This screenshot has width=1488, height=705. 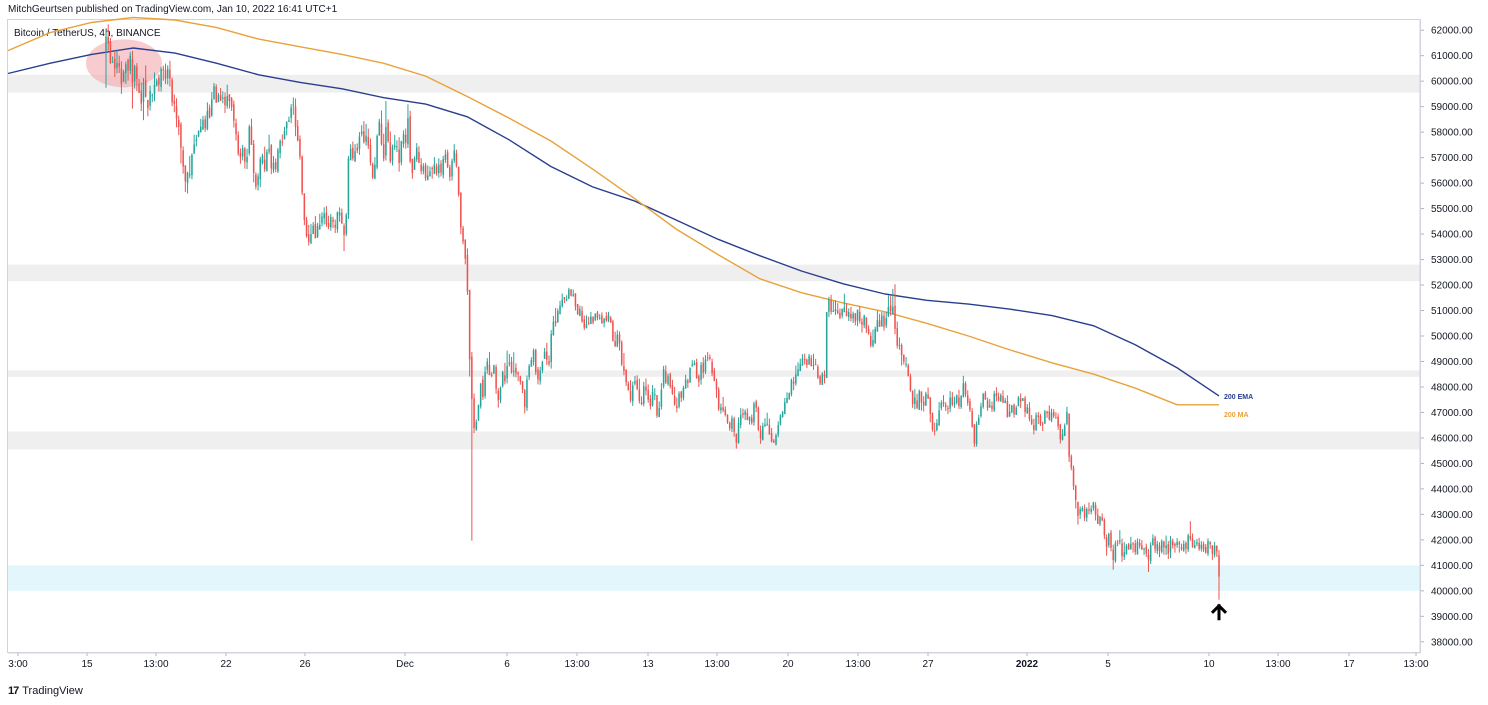 What do you see at coordinates (1452, 337) in the screenshot?
I see `y-tick-label: 50000.00` at bounding box center [1452, 337].